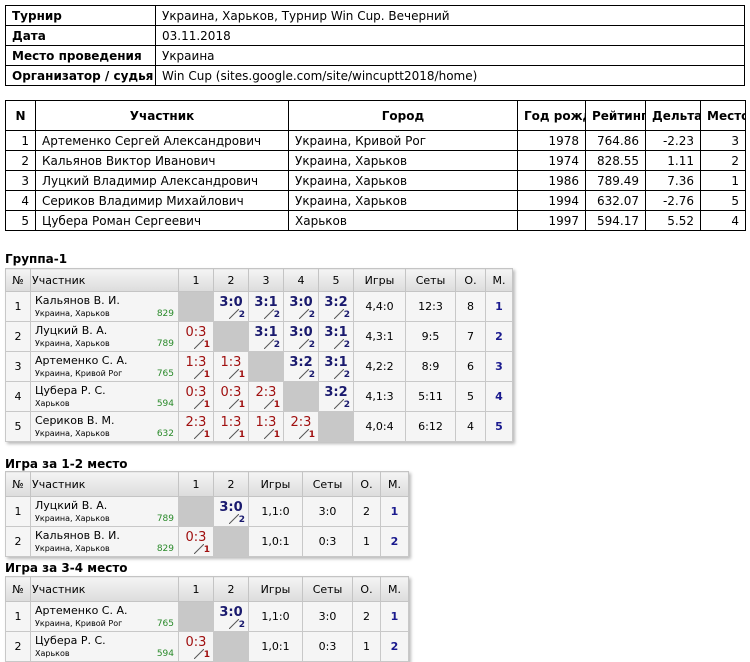  Describe the element at coordinates (196, 366) in the screenshot. I see `result-cell: 1:3 1` at that location.